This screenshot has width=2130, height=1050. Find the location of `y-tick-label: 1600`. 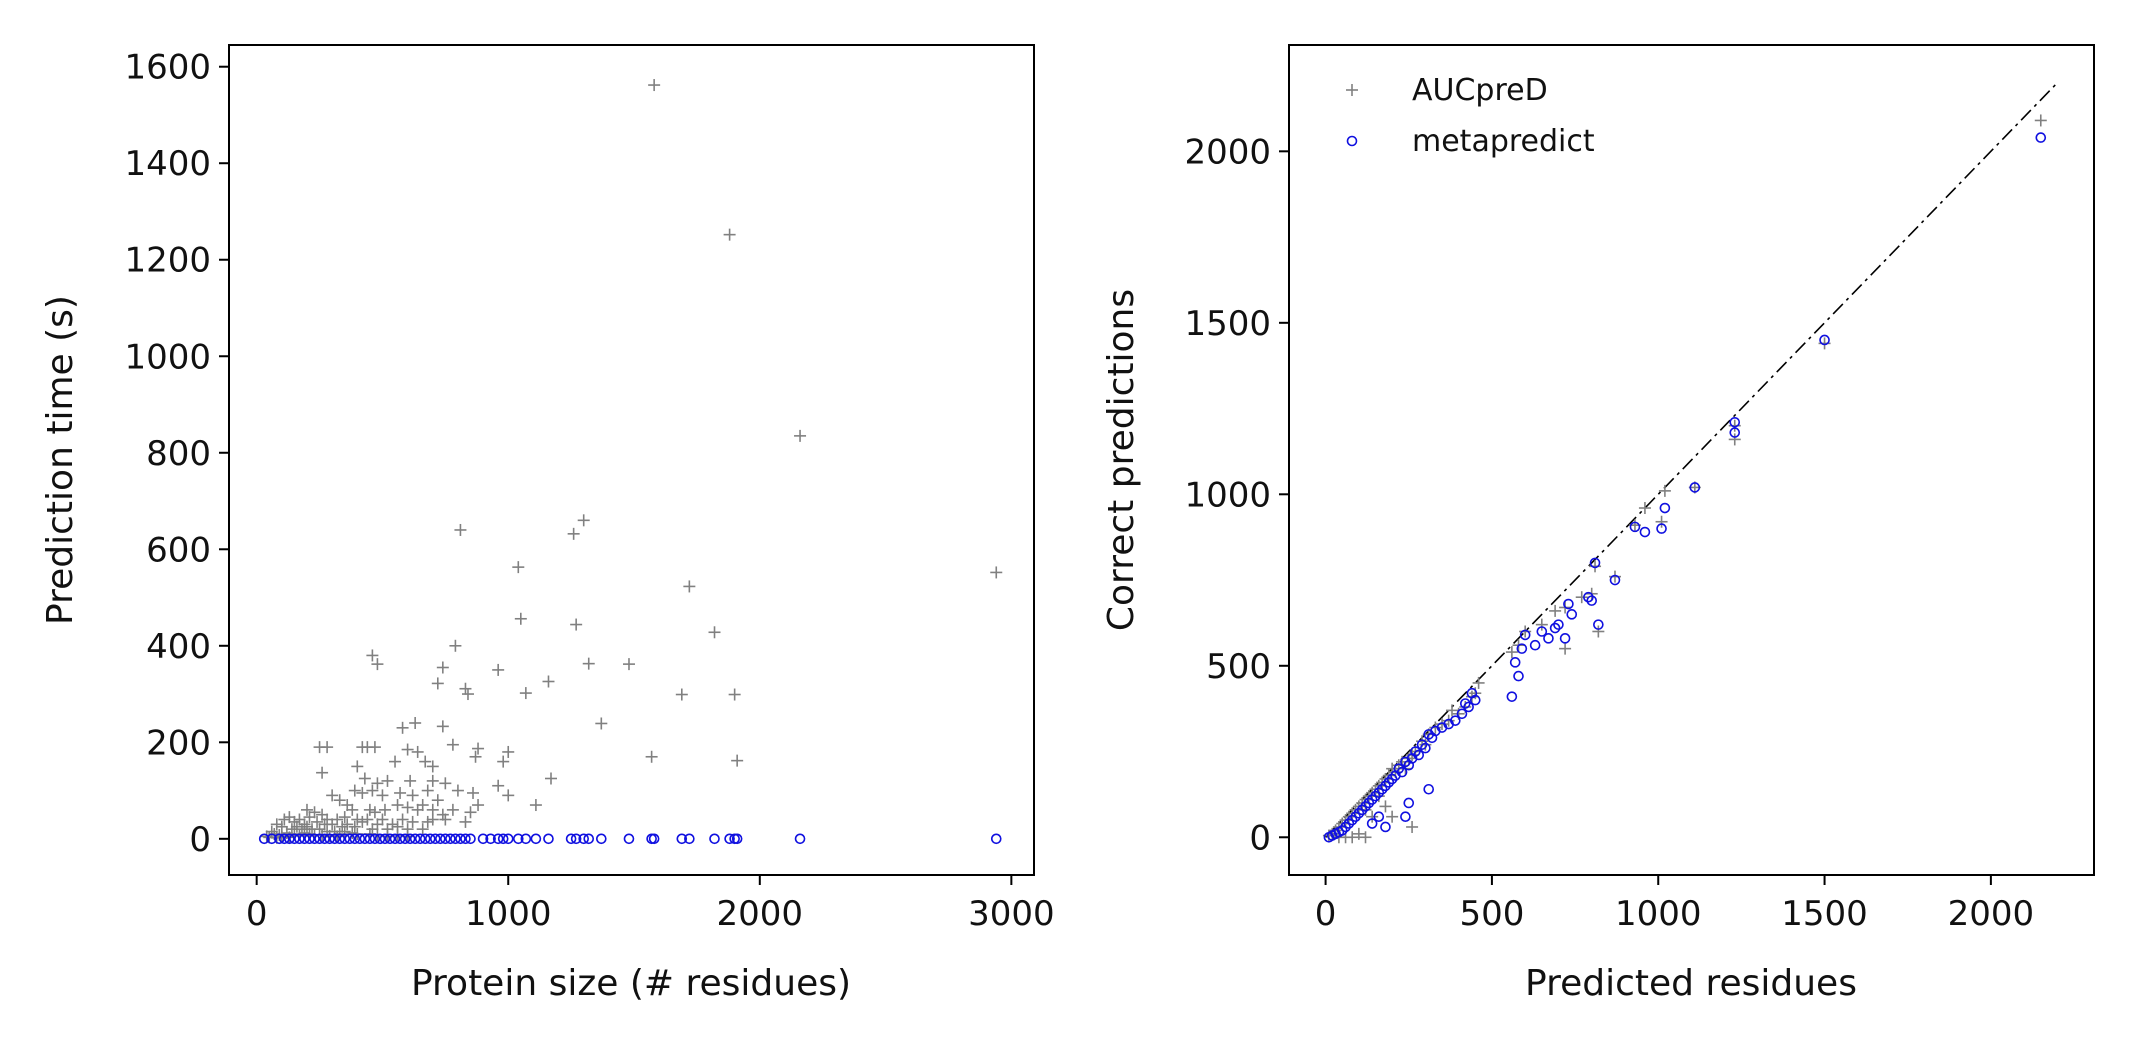

y-tick-label: 1600 is located at coordinates (167, 68).